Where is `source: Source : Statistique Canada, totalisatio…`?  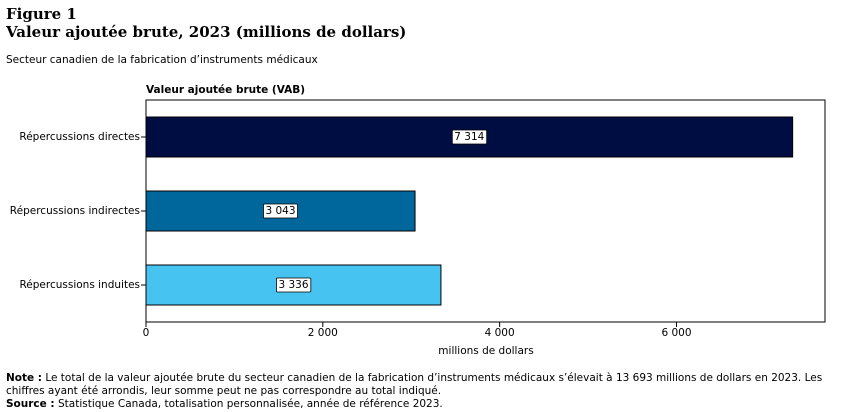
source: Source : Statistique Canada, totalisatio… is located at coordinates (421, 404).